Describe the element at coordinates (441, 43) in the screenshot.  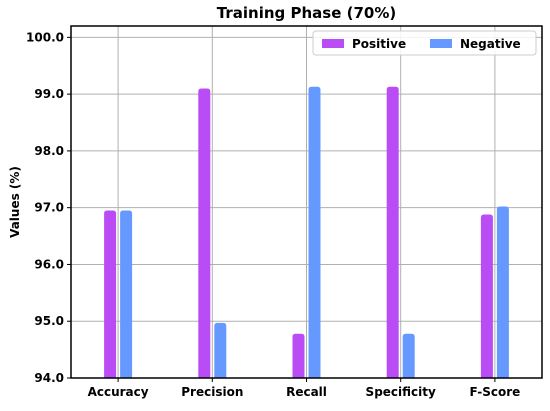
I see `legend-swatch-negative` at that location.